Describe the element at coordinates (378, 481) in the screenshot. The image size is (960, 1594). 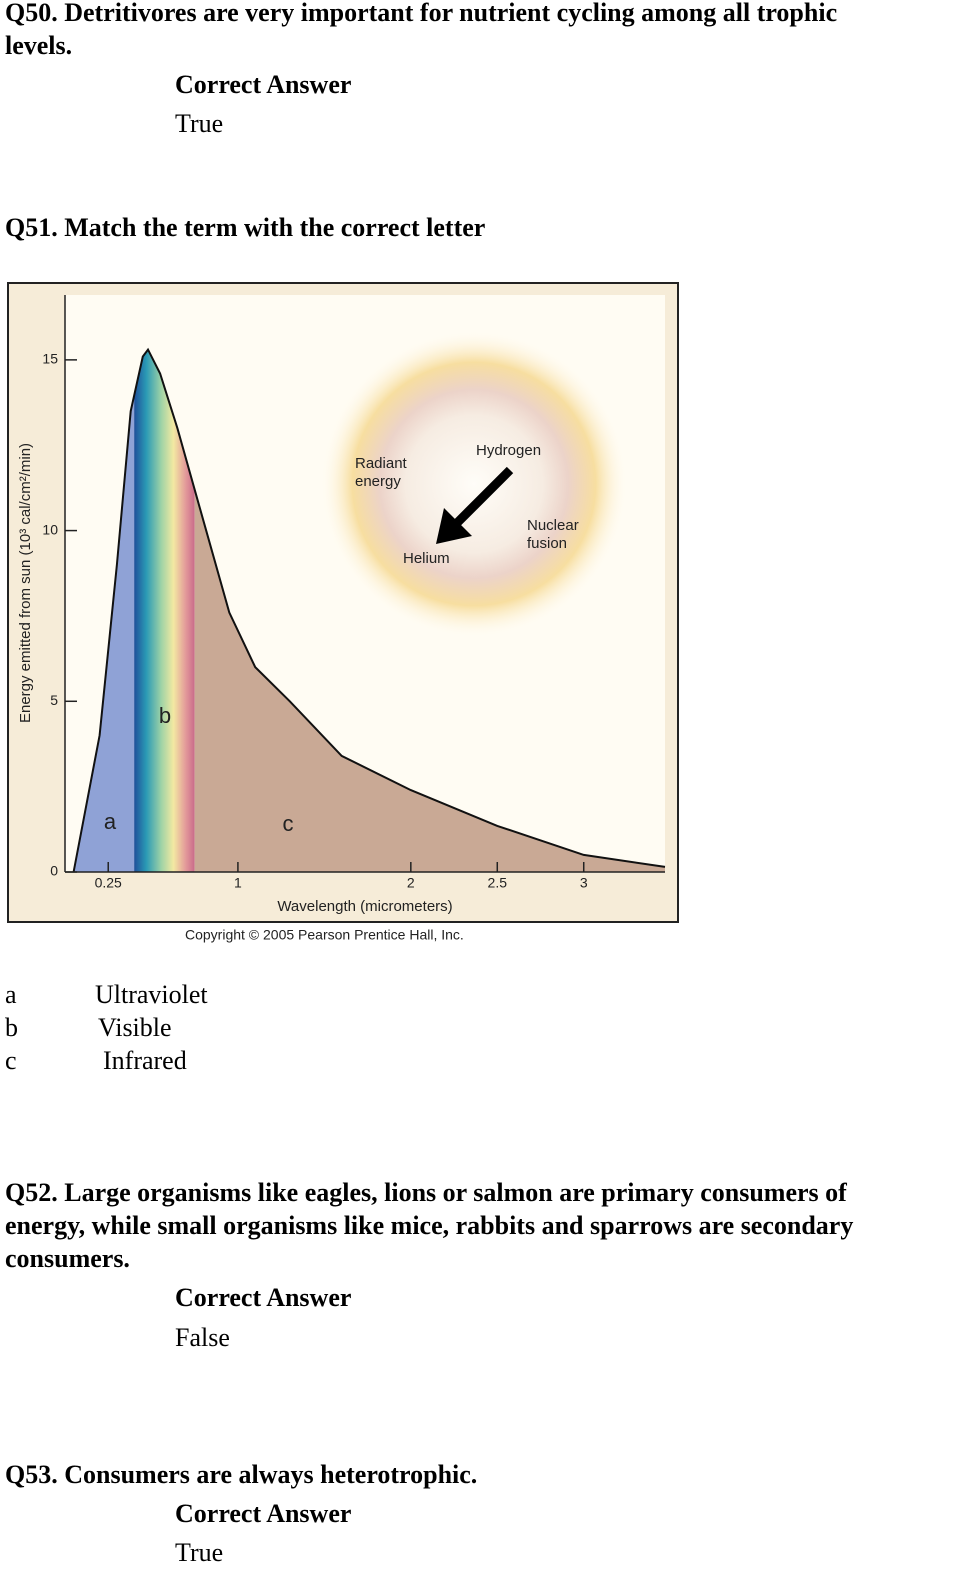
I see `inset-label: energy` at that location.